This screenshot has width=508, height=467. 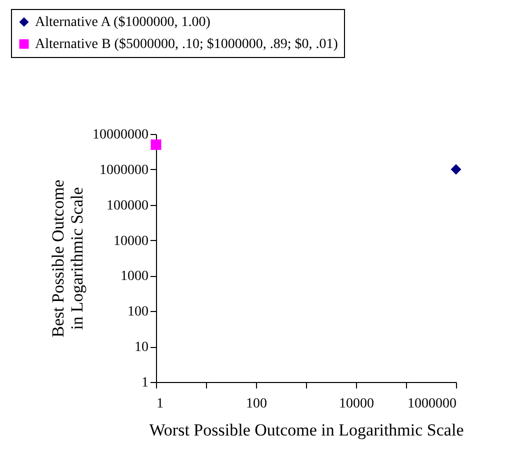 I want to click on x-tick-label: 10000, so click(x=356, y=404).